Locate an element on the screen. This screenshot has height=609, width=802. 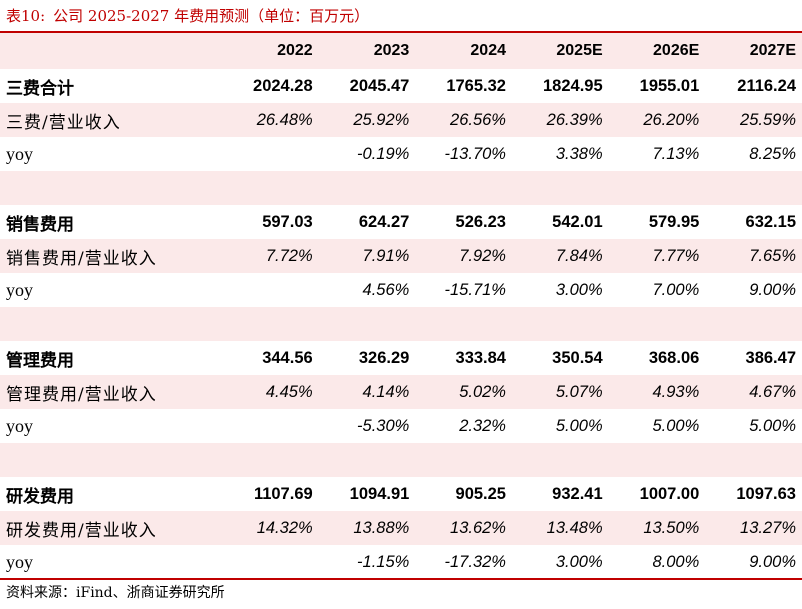
column-header: 2023 is located at coordinates (367, 51).